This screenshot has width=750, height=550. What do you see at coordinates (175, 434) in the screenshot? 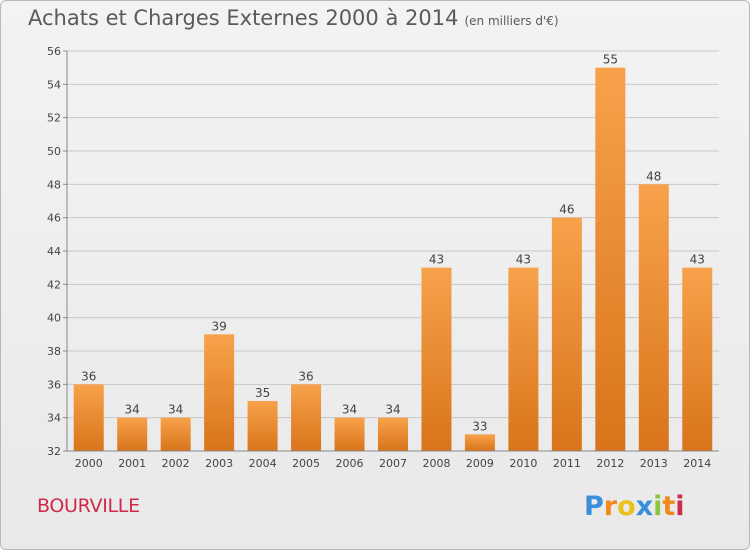
I see `bar-2002` at bounding box center [175, 434].